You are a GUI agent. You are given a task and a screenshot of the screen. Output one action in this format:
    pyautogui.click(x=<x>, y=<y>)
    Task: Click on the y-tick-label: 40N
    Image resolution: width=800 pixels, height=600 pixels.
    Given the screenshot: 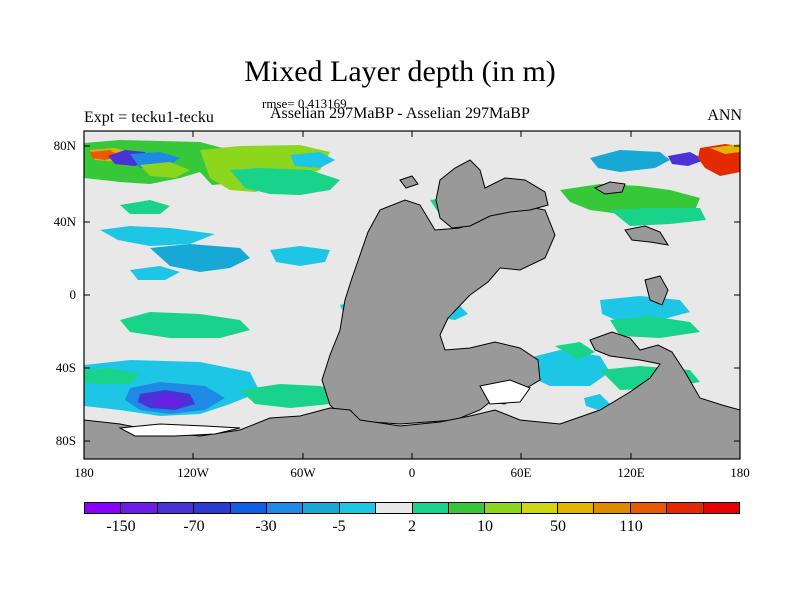 What is the action you would take?
    pyautogui.click(x=64, y=221)
    